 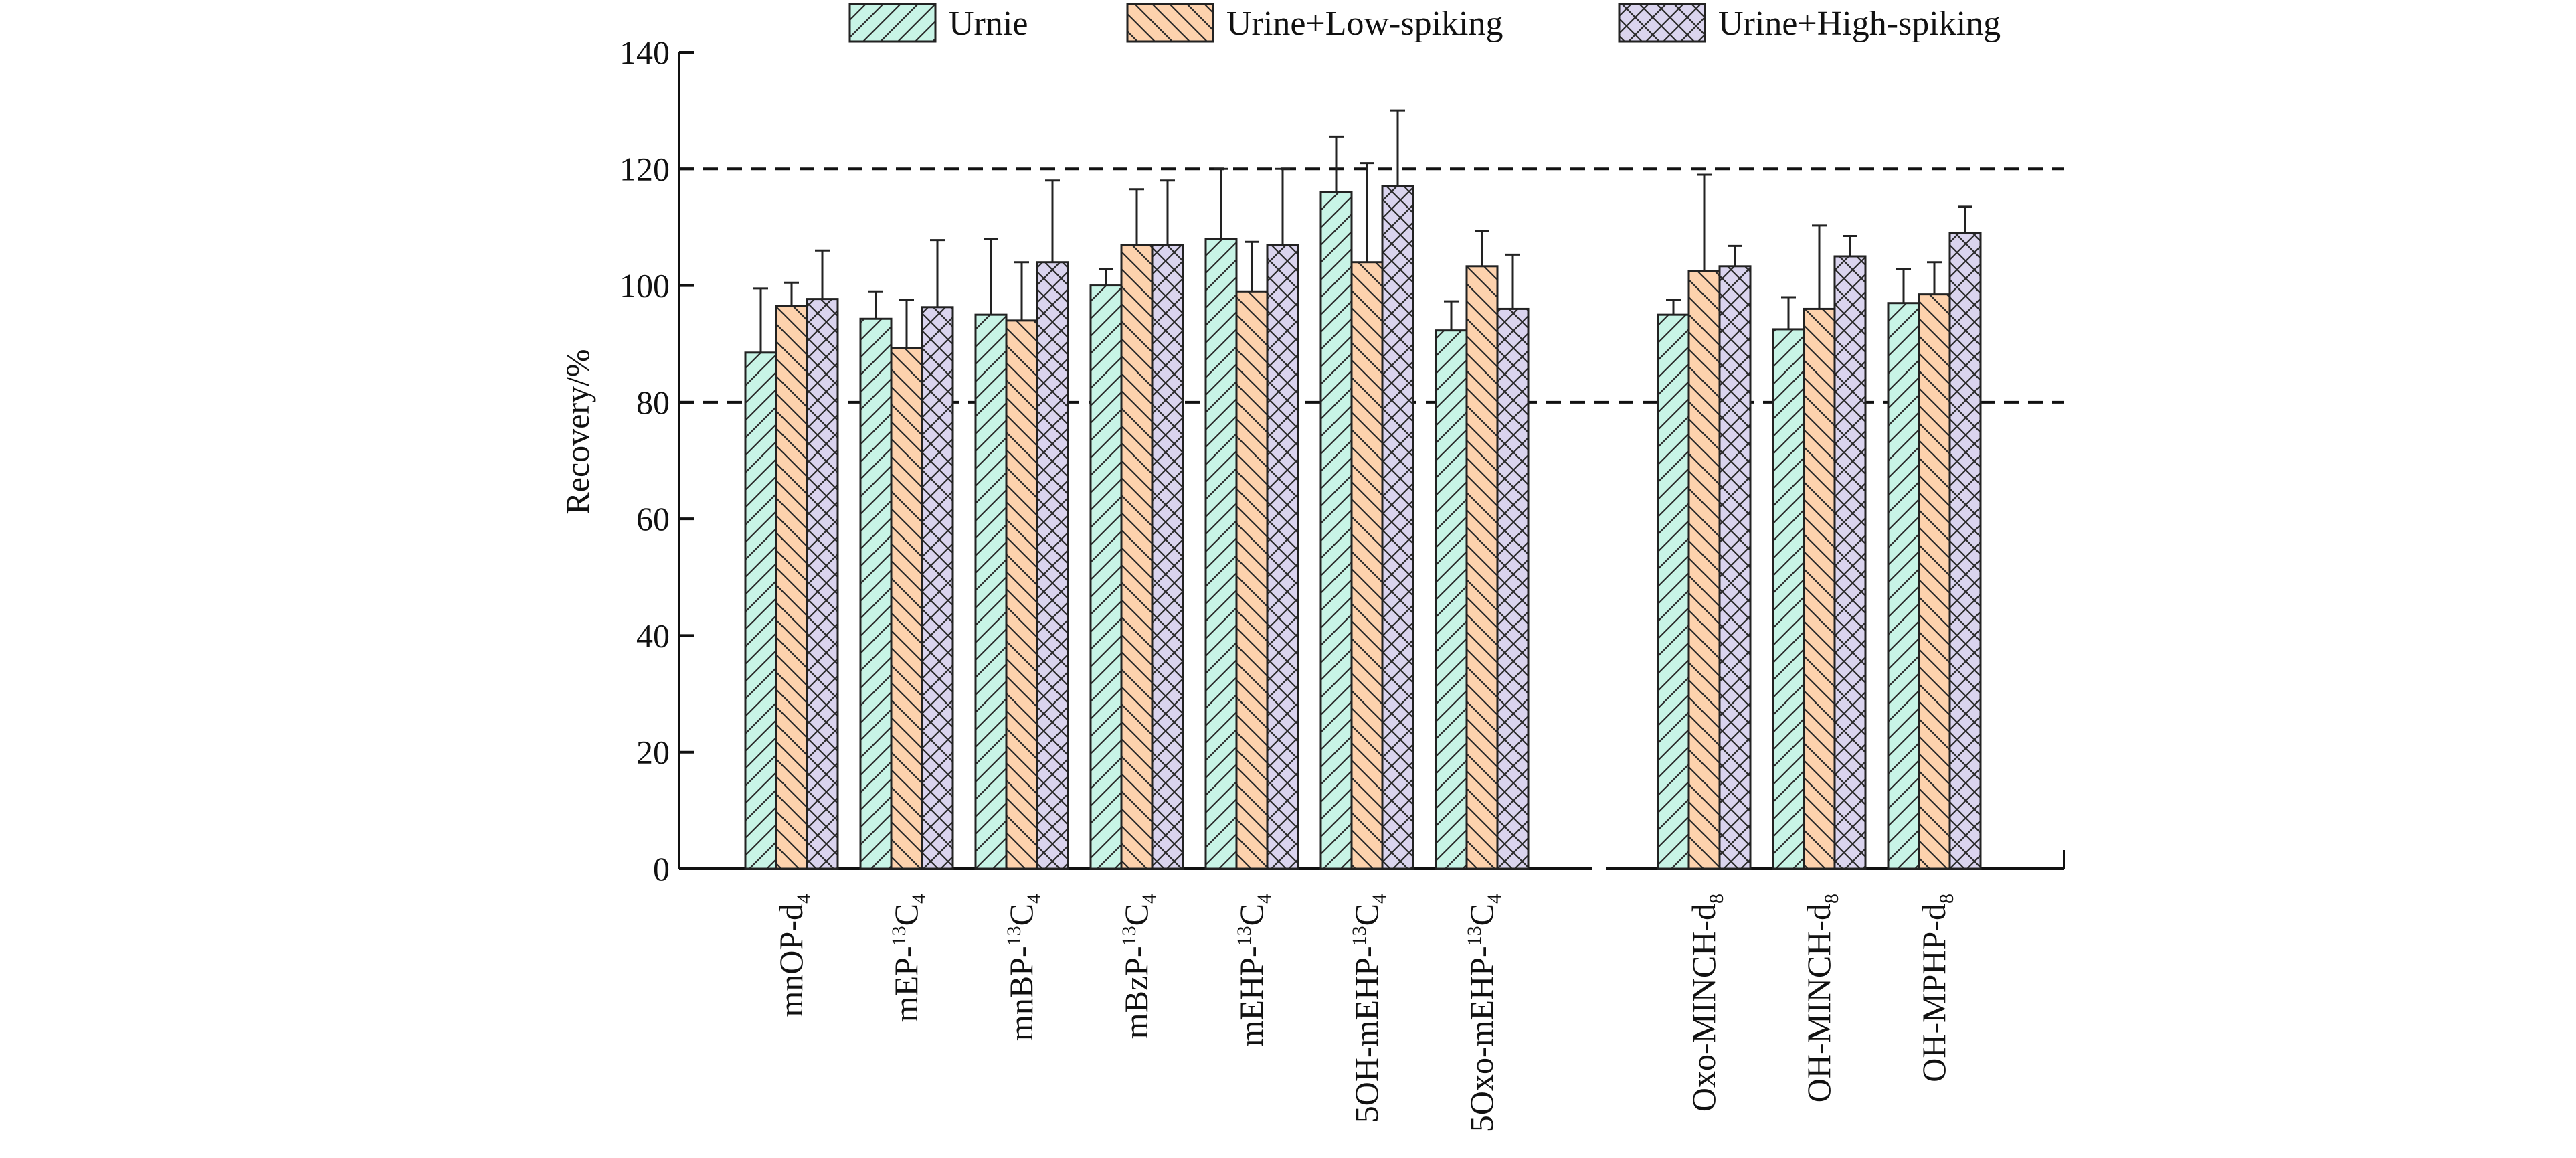 I want to click on y-tick-label: 60, so click(x=653, y=519).